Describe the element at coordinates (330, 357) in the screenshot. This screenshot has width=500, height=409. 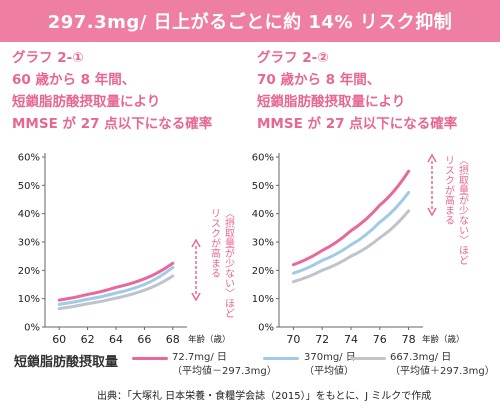
I see `legend-mid-value: 370mg/ 日` at that location.